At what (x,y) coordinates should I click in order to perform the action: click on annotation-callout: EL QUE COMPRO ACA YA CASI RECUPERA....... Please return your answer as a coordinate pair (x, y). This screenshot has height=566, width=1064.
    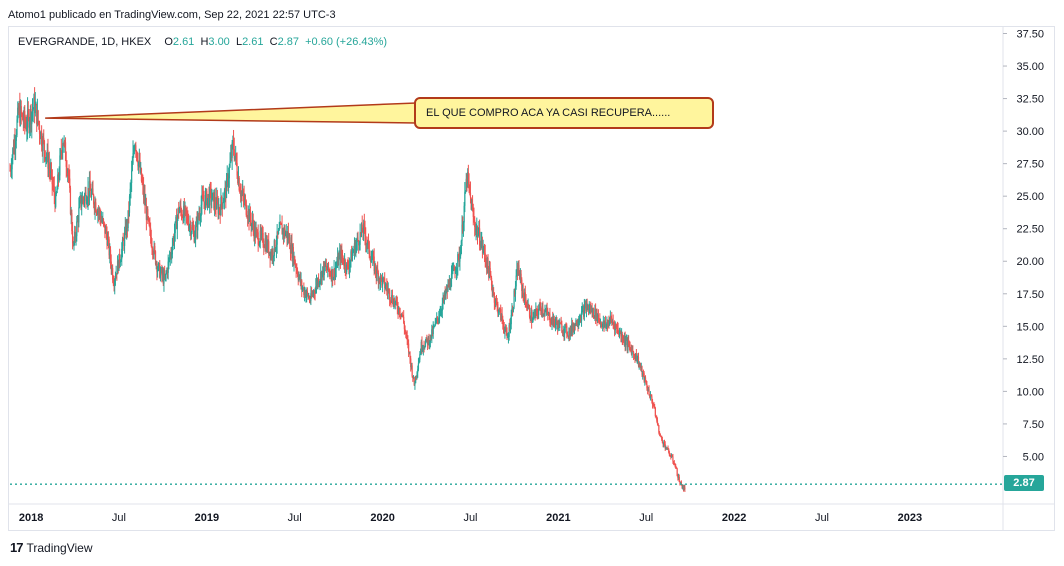
    Looking at the image, I should click on (564, 113).